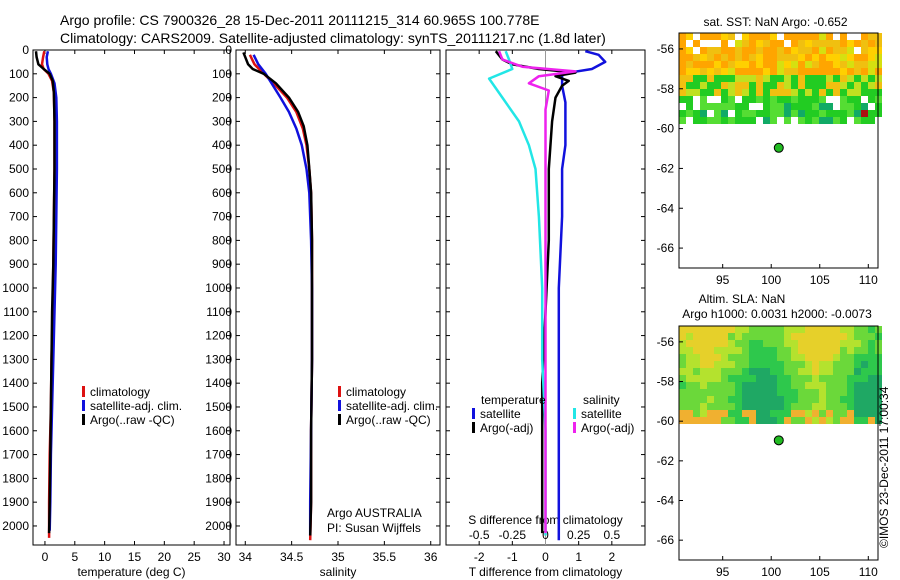 This screenshot has width=900, height=580. Describe the element at coordinates (723, 280) in the screenshot. I see `x-tick-label: 95` at that location.